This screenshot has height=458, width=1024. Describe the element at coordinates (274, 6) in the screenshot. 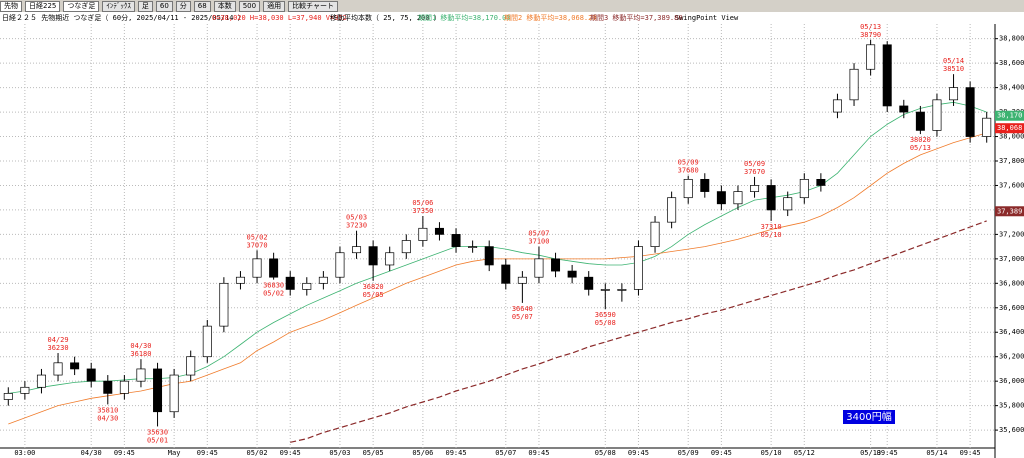

I see `toolbar-button: 適用` at that location.